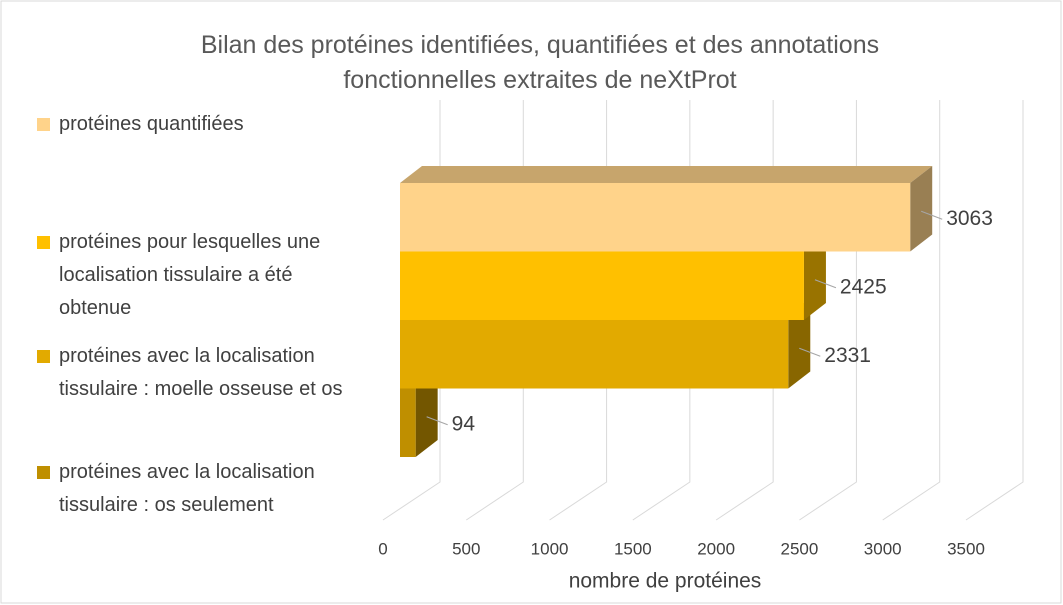  What do you see at coordinates (382, 548) in the screenshot?
I see `x-tick-label: 0` at bounding box center [382, 548].